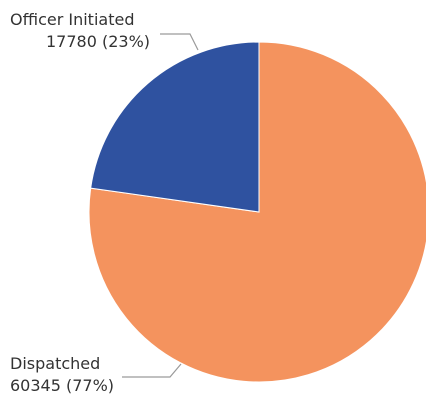 Image resolution: width=426 pixels, height=406 pixels. Describe the element at coordinates (152, 370) in the screenshot. I see `leader-line-dispatched` at that location.